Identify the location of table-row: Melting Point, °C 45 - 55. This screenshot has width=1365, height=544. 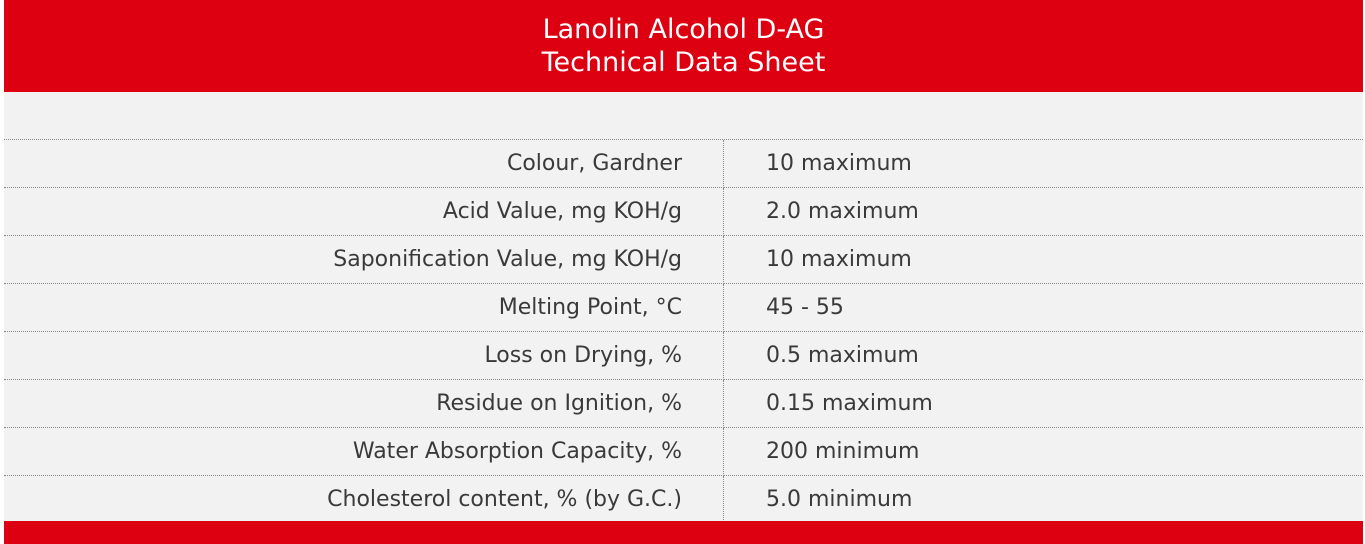
(683, 307).